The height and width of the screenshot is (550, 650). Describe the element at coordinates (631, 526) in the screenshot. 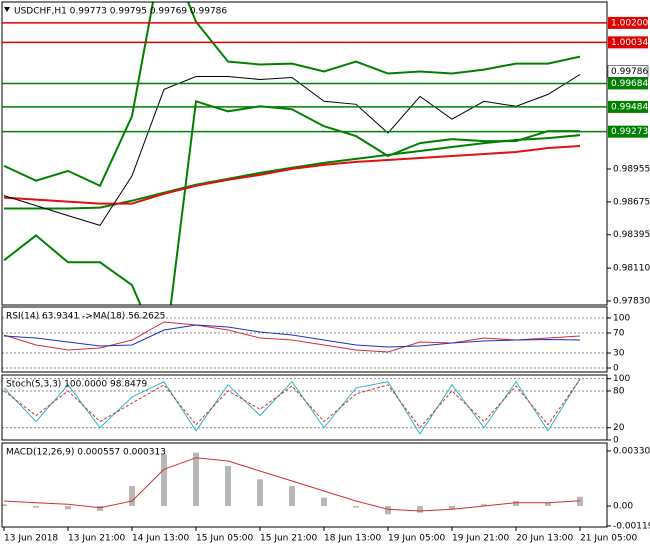

I see `y-tick-label: -0.001196` at that location.